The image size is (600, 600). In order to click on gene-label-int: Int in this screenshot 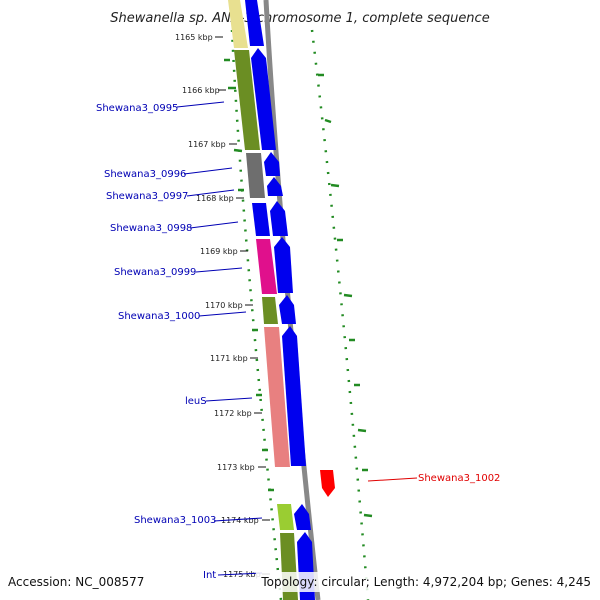, I will do `click(209, 575)`.